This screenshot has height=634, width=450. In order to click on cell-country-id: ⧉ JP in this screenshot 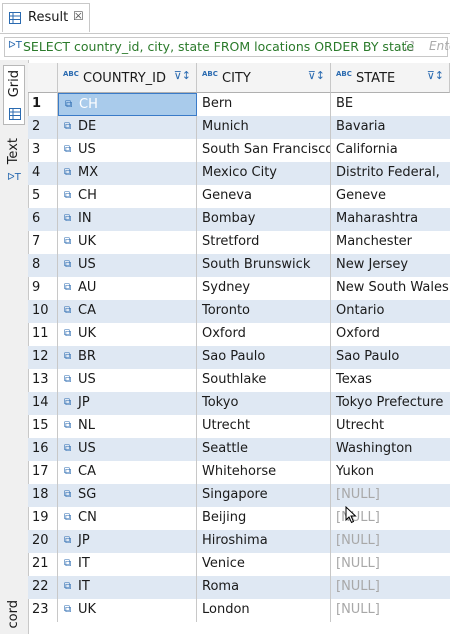, I will do `click(127, 541)`.